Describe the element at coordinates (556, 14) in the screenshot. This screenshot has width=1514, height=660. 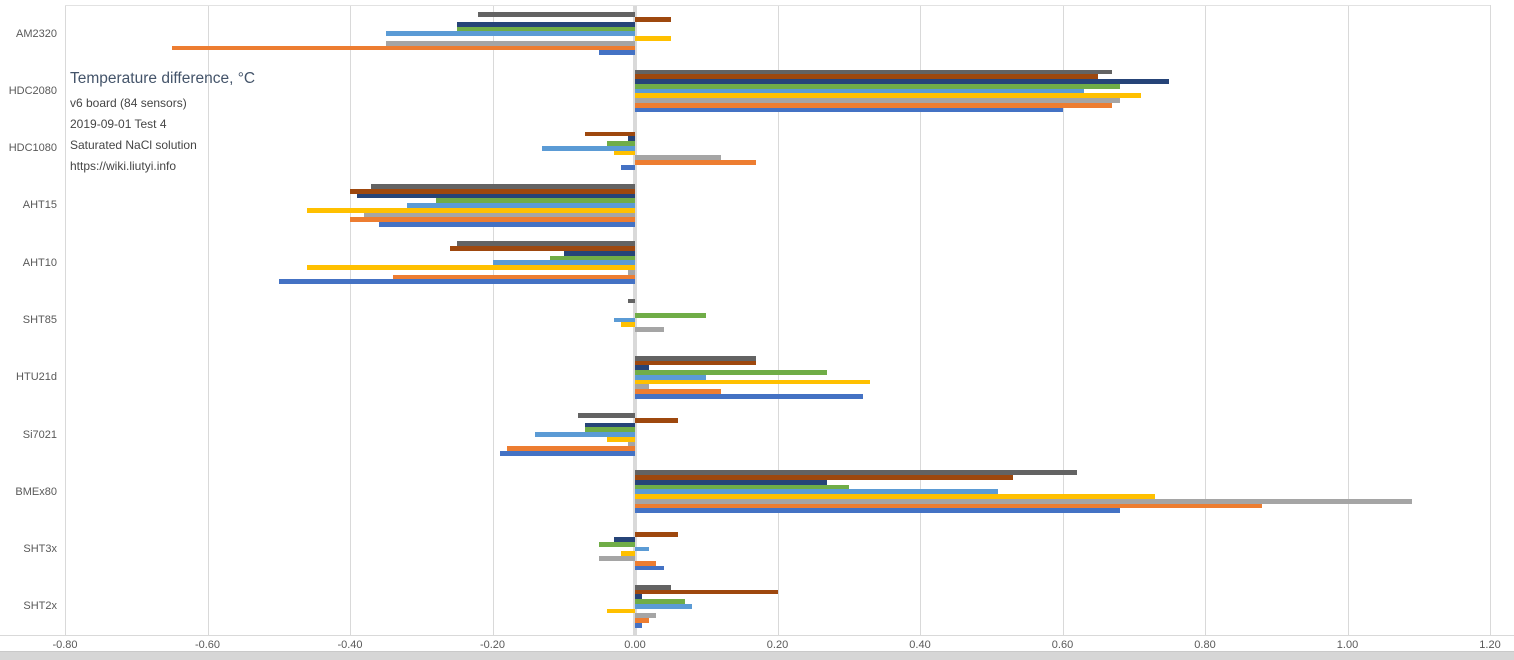
I see `bar-am2320-dark-gray-series` at that location.